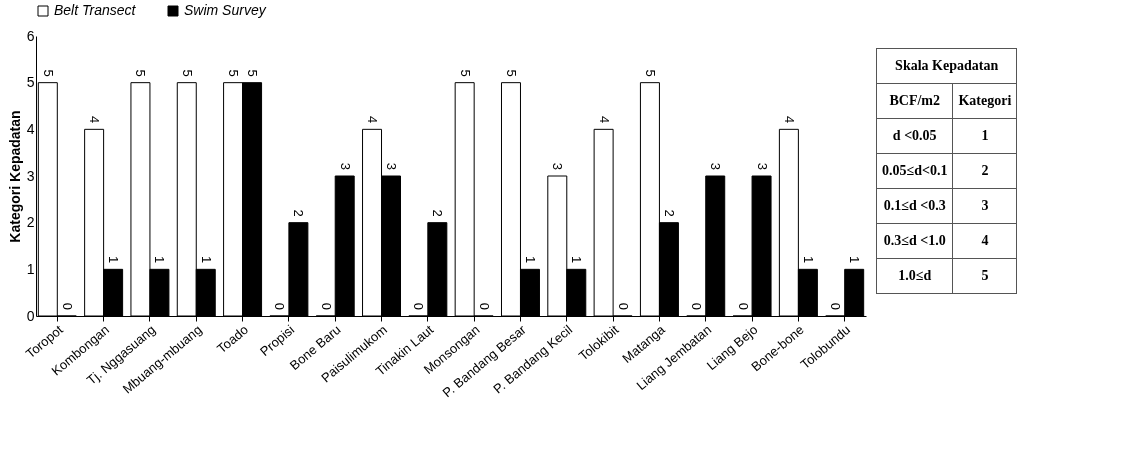 Image resolution: width=1140 pixels, height=457 pixels. Describe the element at coordinates (30, 268) in the screenshot. I see `y-tick-label: 1` at that location.